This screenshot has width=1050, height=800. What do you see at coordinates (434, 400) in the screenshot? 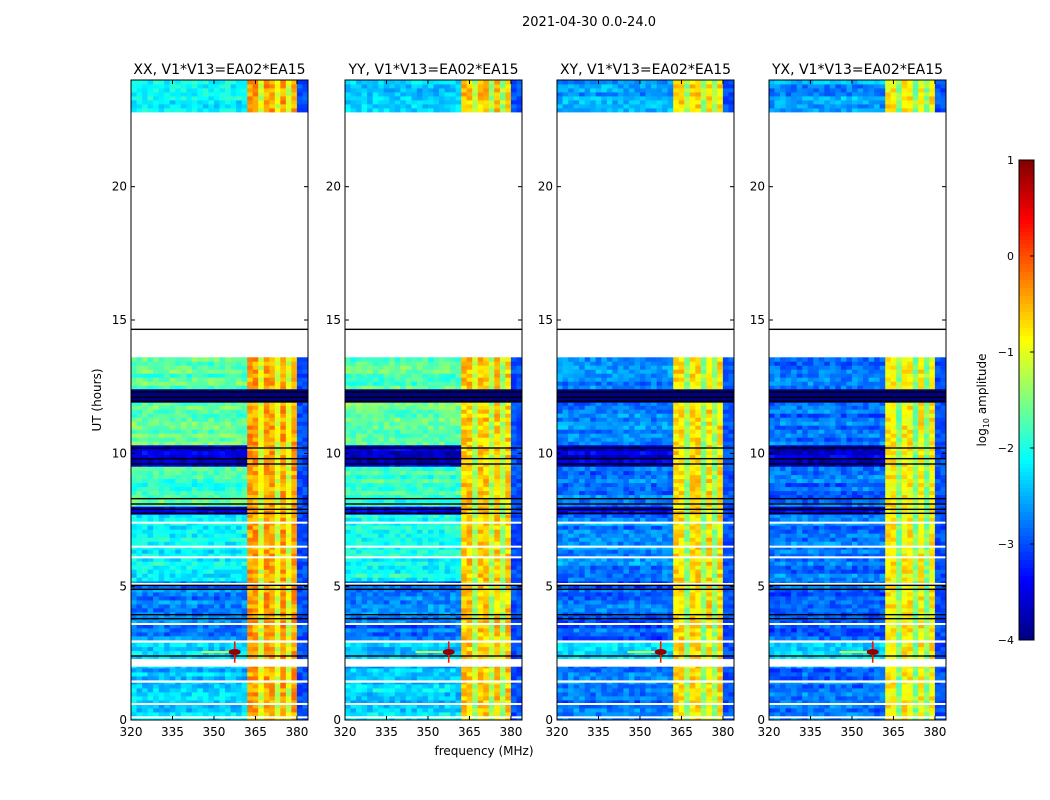
I see `heatmap` at bounding box center [434, 400].